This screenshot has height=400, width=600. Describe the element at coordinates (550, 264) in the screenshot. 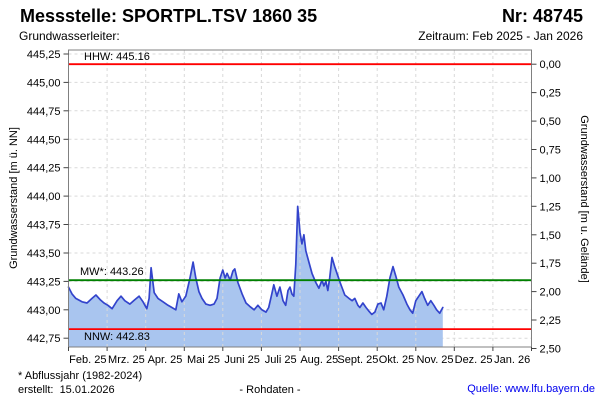

I see `y-right-tick-label: 1,75` at that location.